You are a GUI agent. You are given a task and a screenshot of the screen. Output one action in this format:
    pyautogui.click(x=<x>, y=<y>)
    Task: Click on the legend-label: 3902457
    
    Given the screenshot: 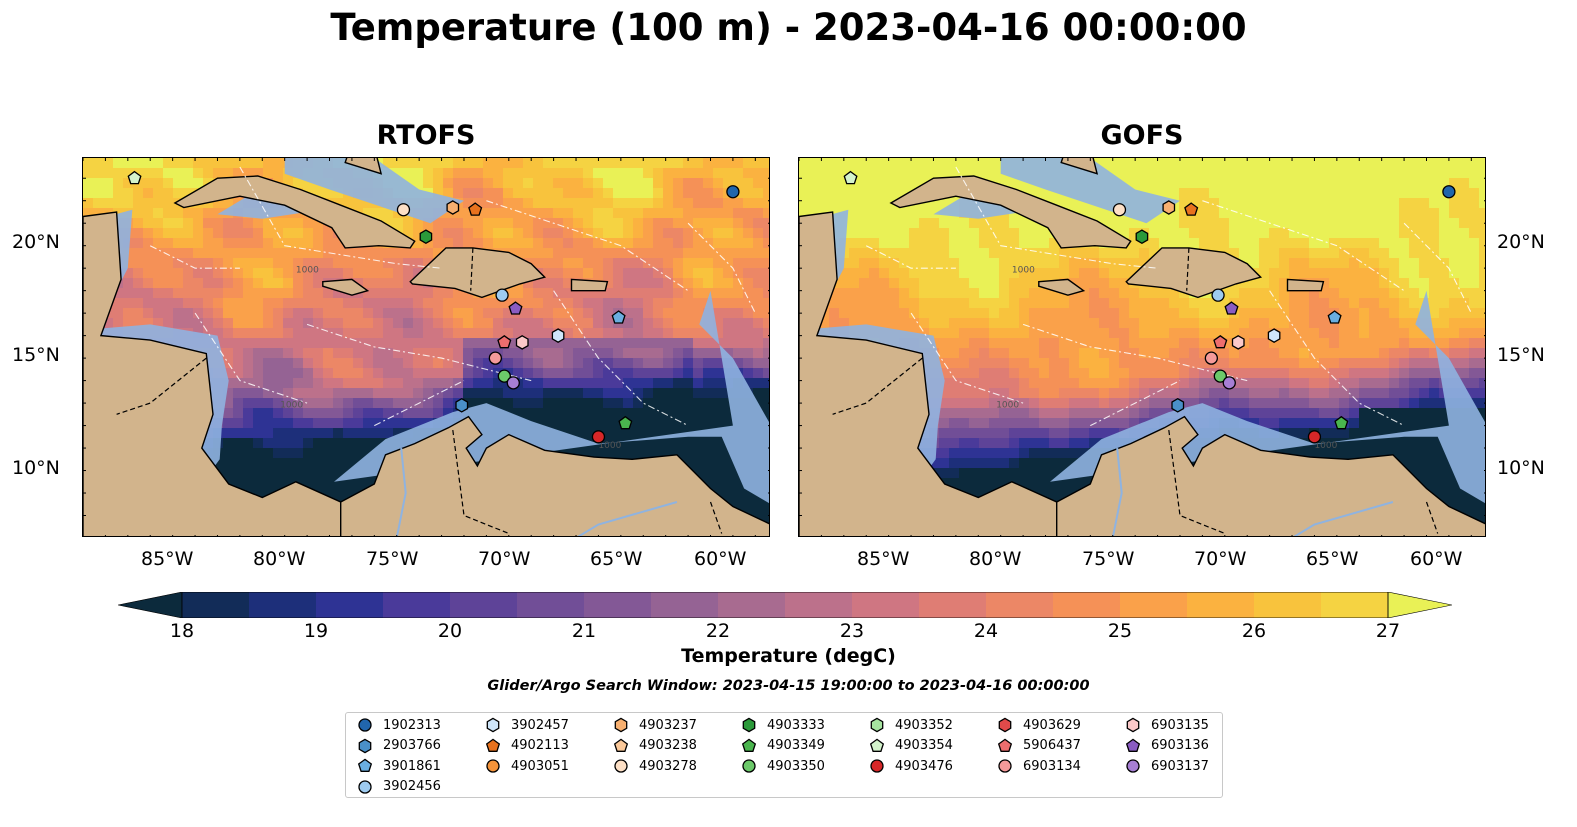 What is the action you would take?
    pyautogui.click(x=540, y=725)
    